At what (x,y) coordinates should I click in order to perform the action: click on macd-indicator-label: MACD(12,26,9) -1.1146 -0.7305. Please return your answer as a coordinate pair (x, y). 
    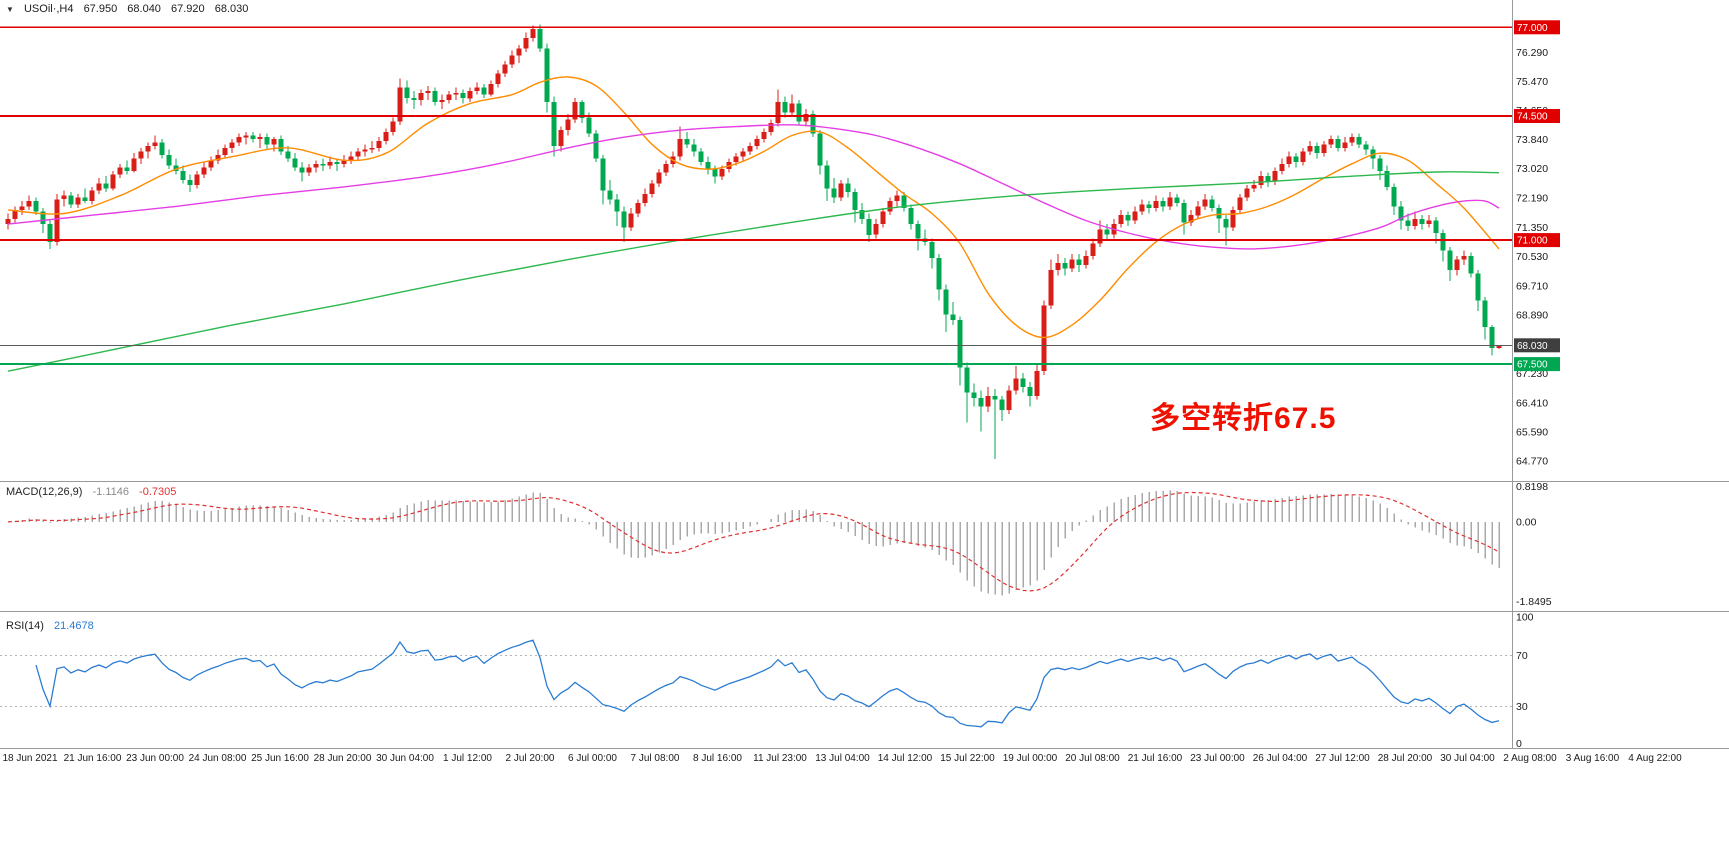
    Looking at the image, I should click on (94, 492).